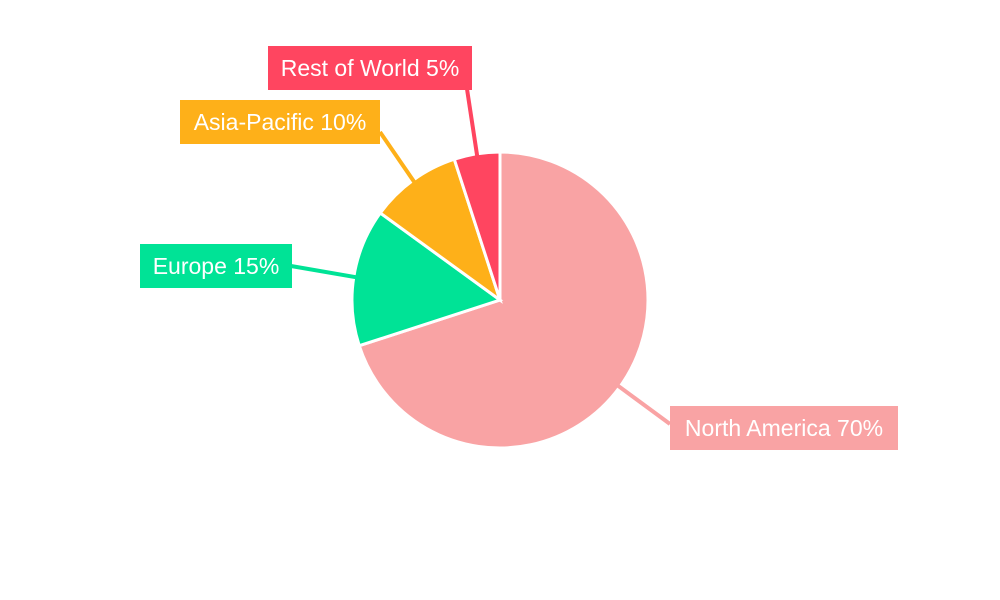 The height and width of the screenshot is (600, 1000). I want to click on data-label: Europe 15%, so click(216, 266).